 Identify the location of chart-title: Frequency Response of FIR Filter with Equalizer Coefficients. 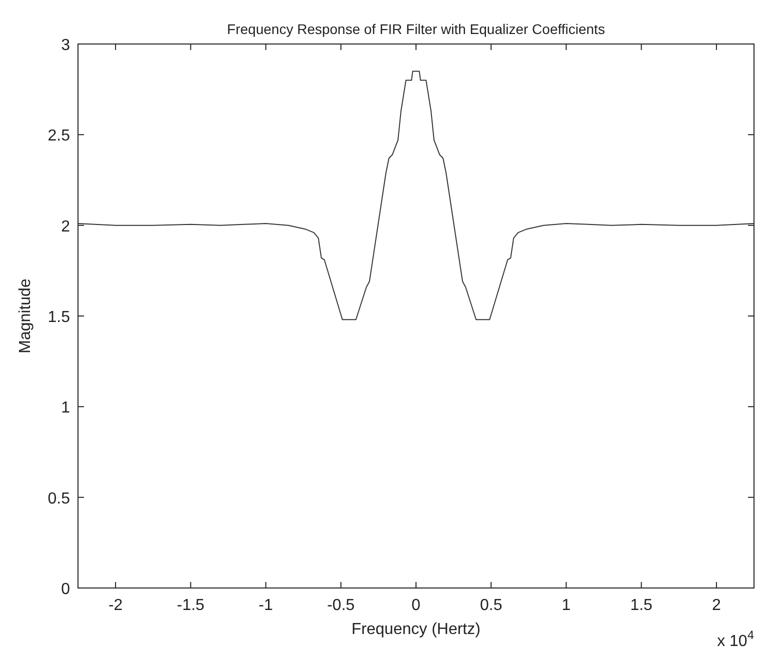
(416, 29).